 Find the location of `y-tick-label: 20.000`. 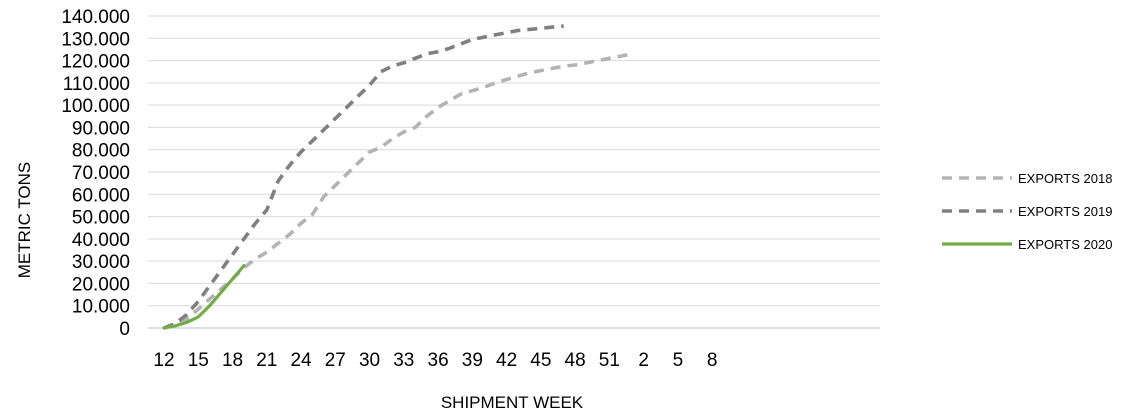

y-tick-label: 20.000 is located at coordinates (101, 284).